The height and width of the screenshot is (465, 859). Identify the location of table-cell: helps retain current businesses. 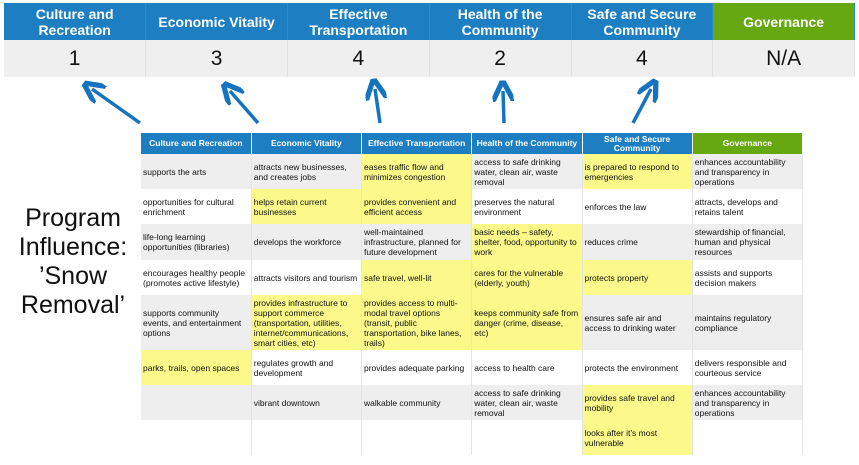
(307, 206).